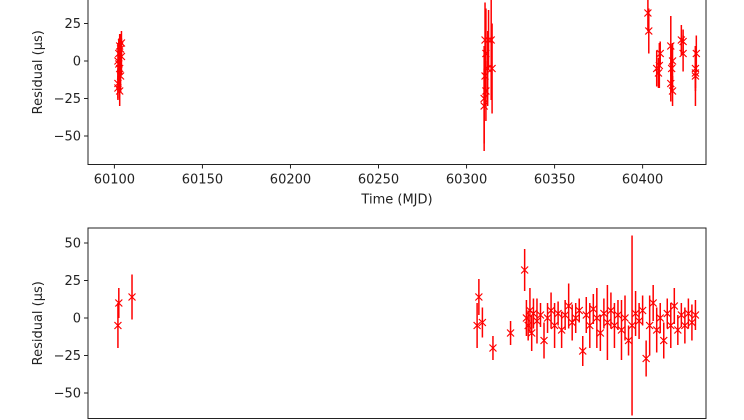 The image size is (744, 420). I want to click on y-tick-label: 50, so click(72, 244).